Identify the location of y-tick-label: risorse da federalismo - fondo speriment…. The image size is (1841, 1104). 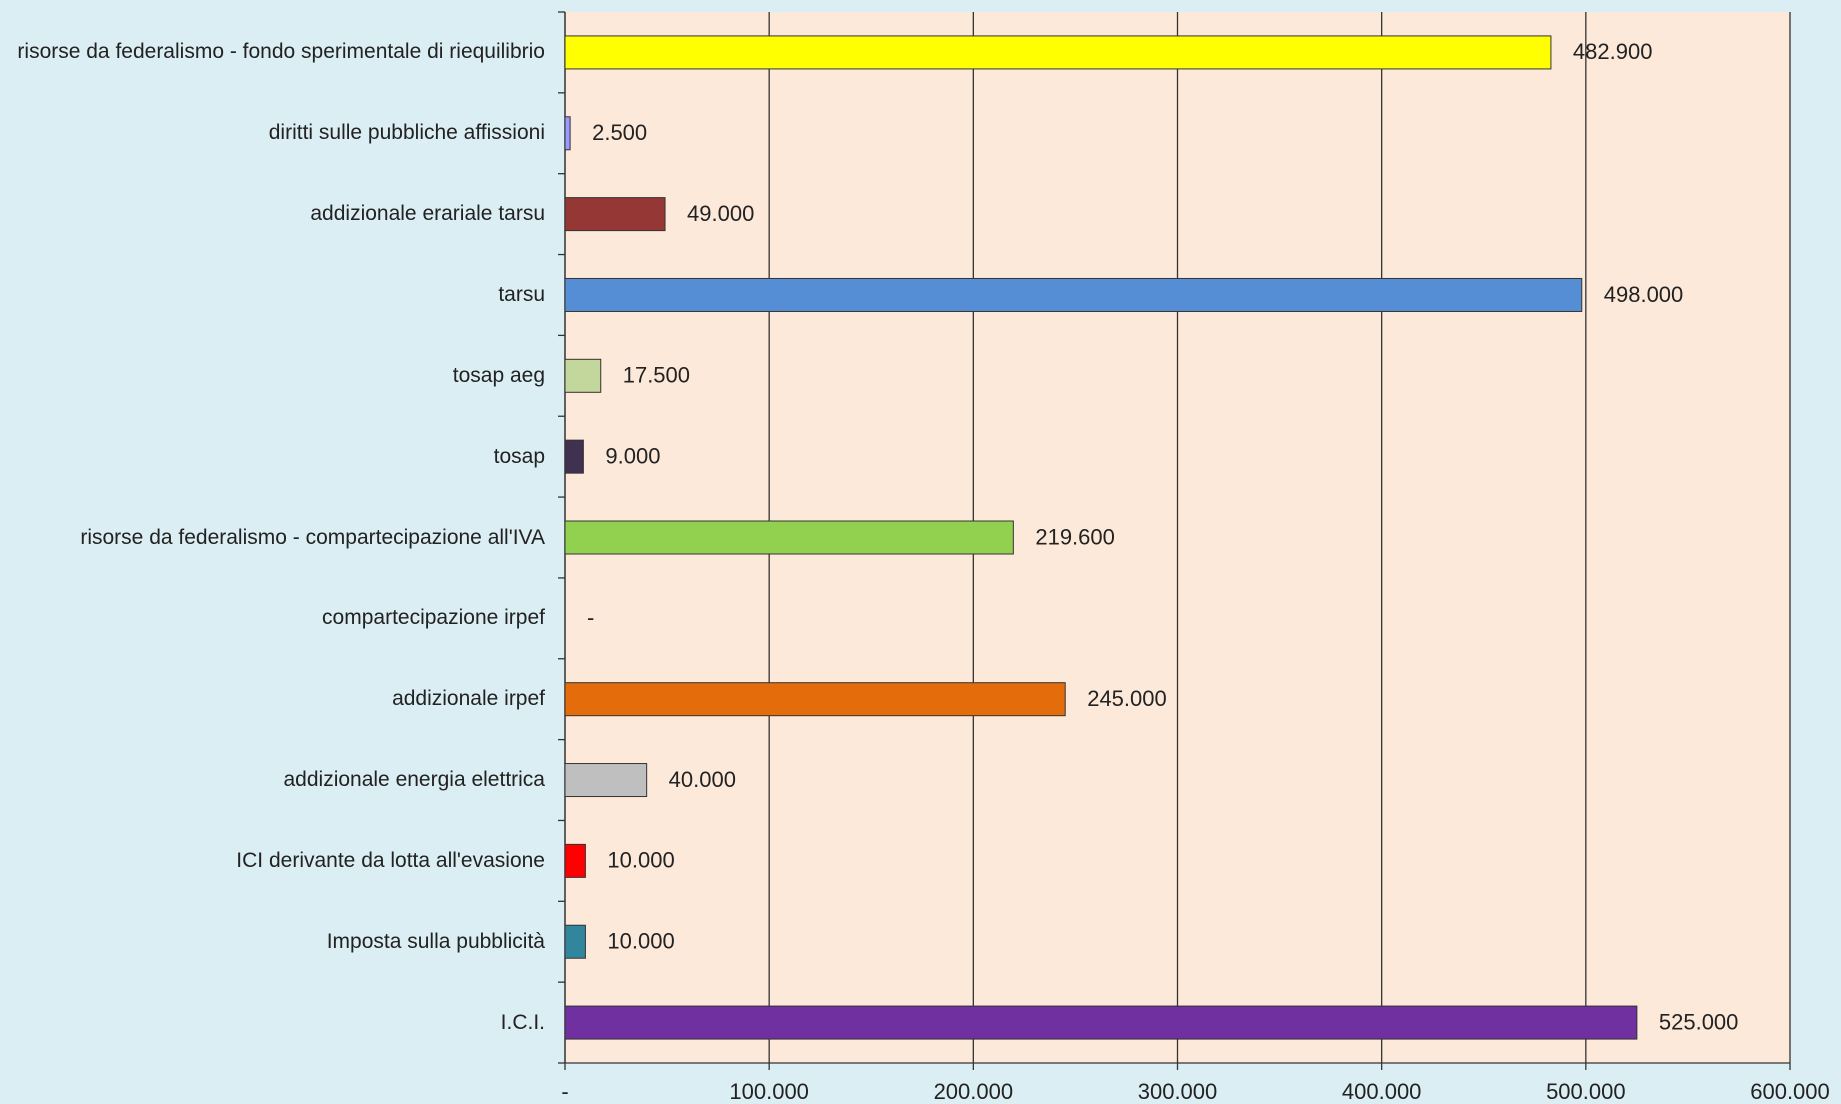
(281, 52).